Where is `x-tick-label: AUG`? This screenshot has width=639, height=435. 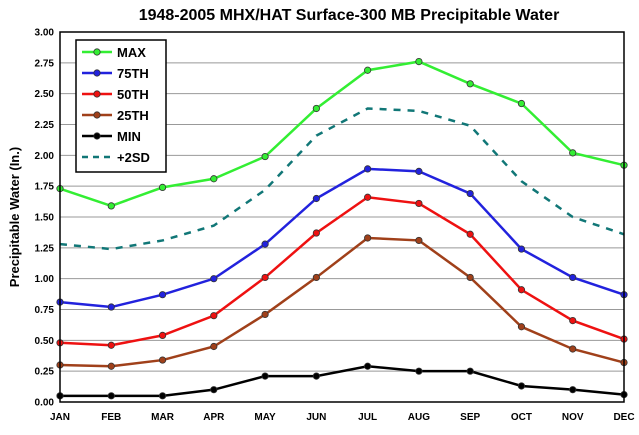
x-tick-label: AUG is located at coordinates (419, 417).